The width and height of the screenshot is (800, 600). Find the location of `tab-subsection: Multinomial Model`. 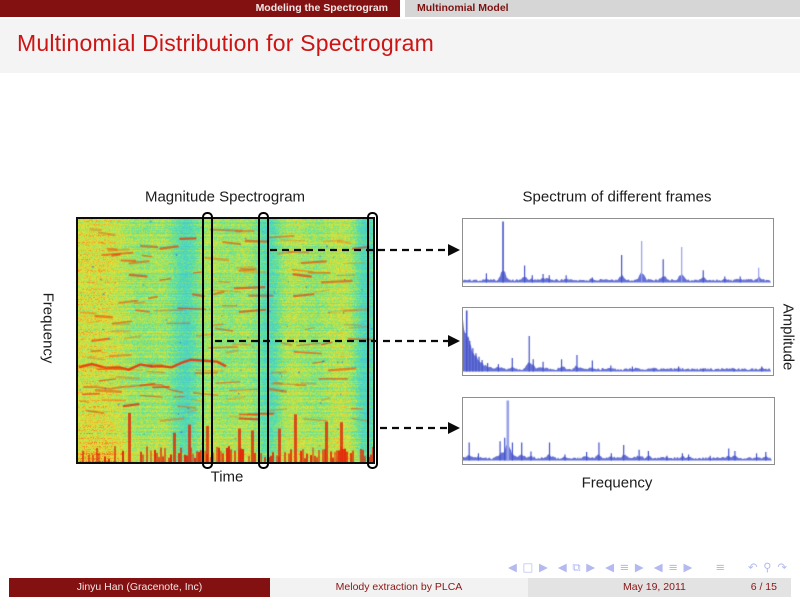

tab-subsection: Multinomial Model is located at coordinates (463, 8).